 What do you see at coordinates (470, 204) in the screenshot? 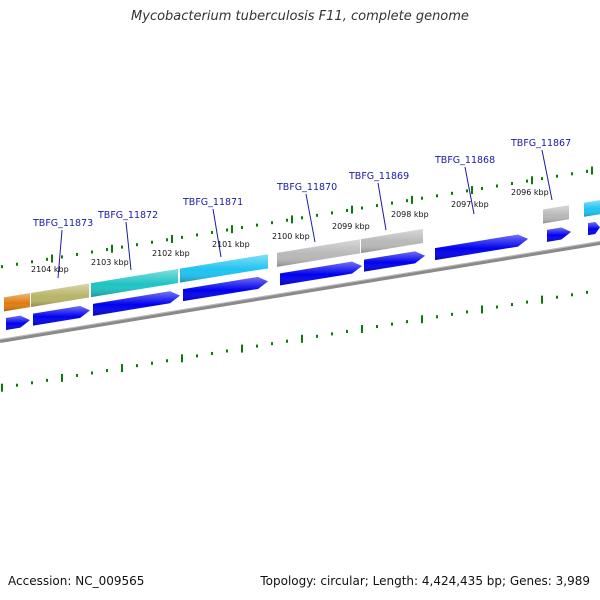
I see `kbp-marker-label: 2097 kbp` at bounding box center [470, 204].